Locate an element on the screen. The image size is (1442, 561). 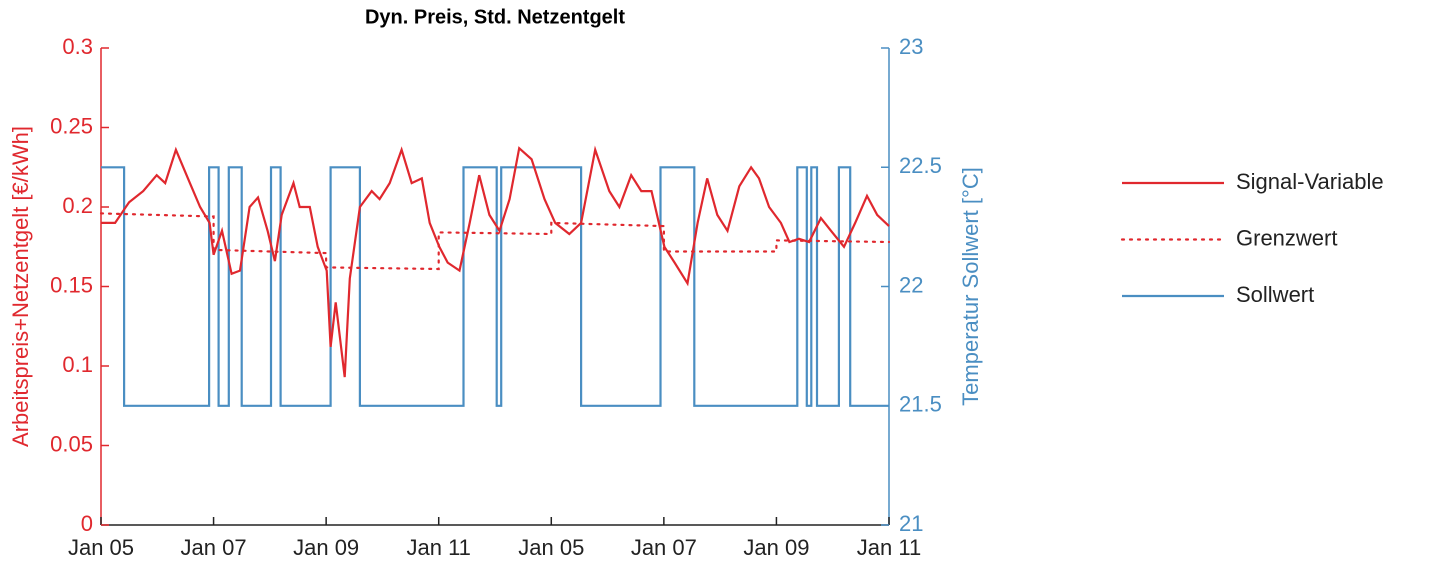
legend-label: Signal-Variable is located at coordinates (1310, 181).